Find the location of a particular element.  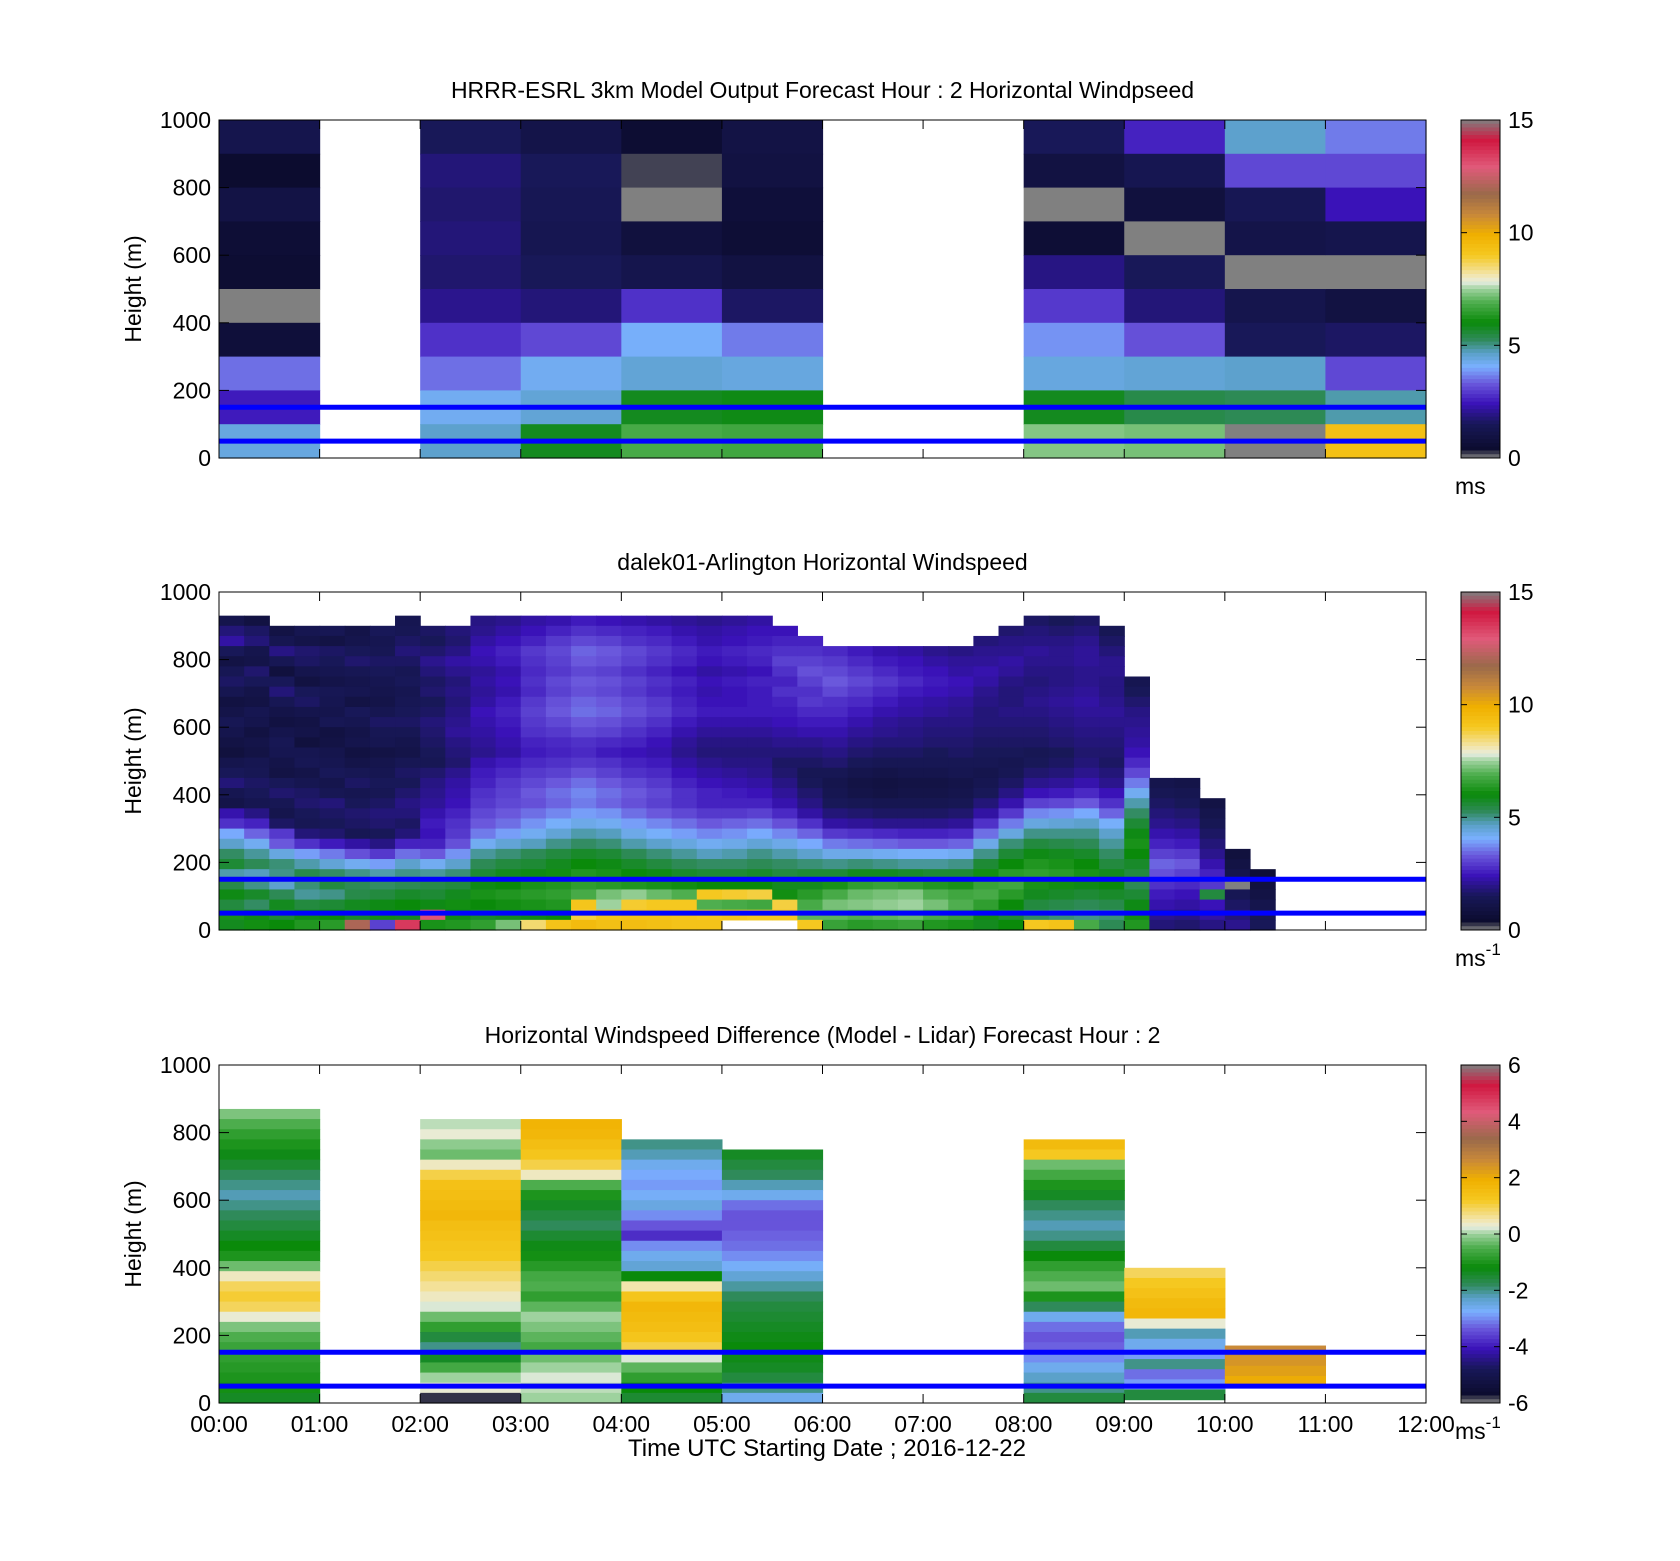

y-tick-label: 0 is located at coordinates (204, 458).